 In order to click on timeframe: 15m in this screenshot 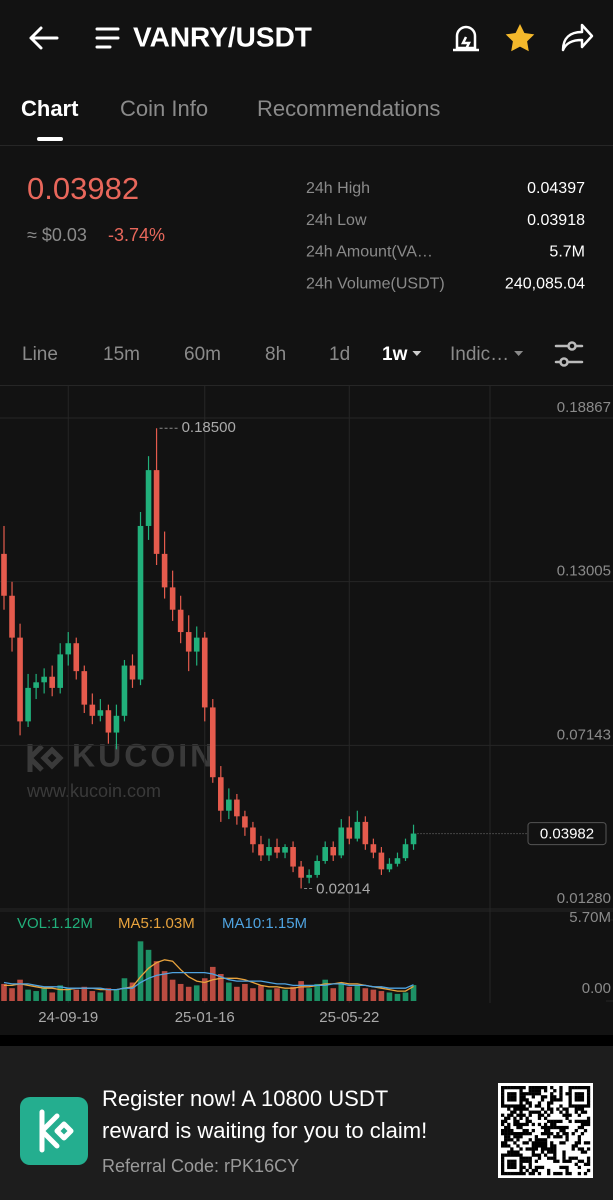, I will do `click(121, 354)`.